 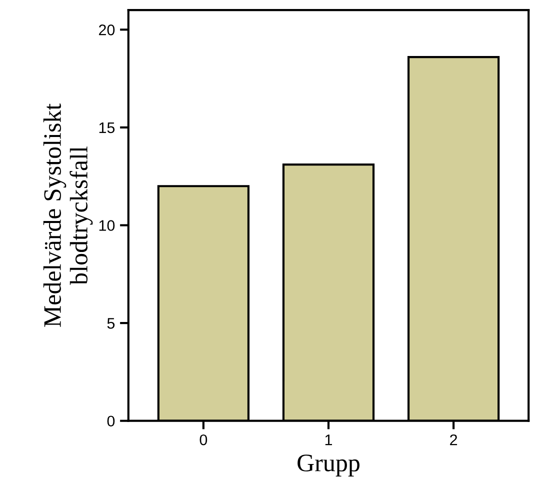 What do you see at coordinates (111, 323) in the screenshot?
I see `y-tick-label: 5` at bounding box center [111, 323].